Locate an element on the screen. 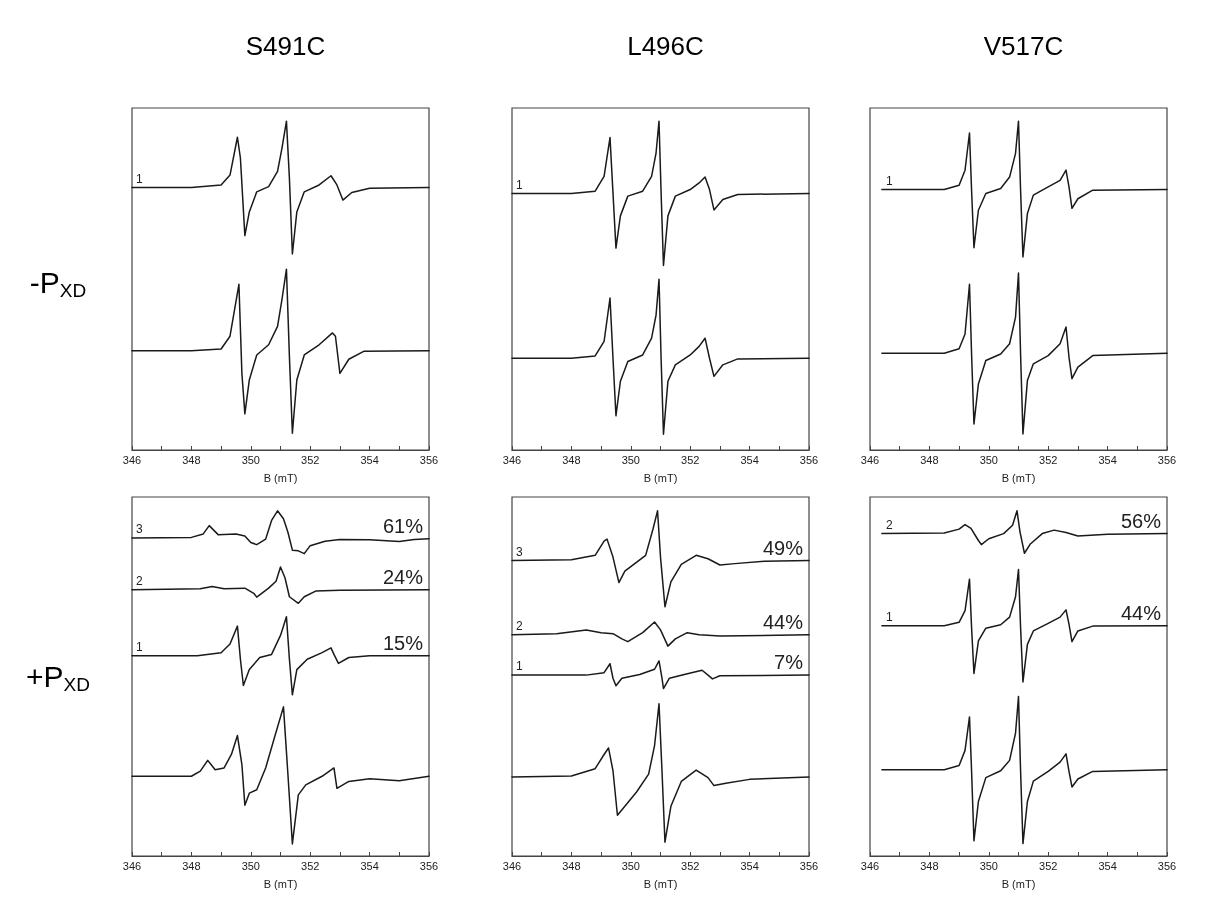  annotation: 49% is located at coordinates (783, 547).